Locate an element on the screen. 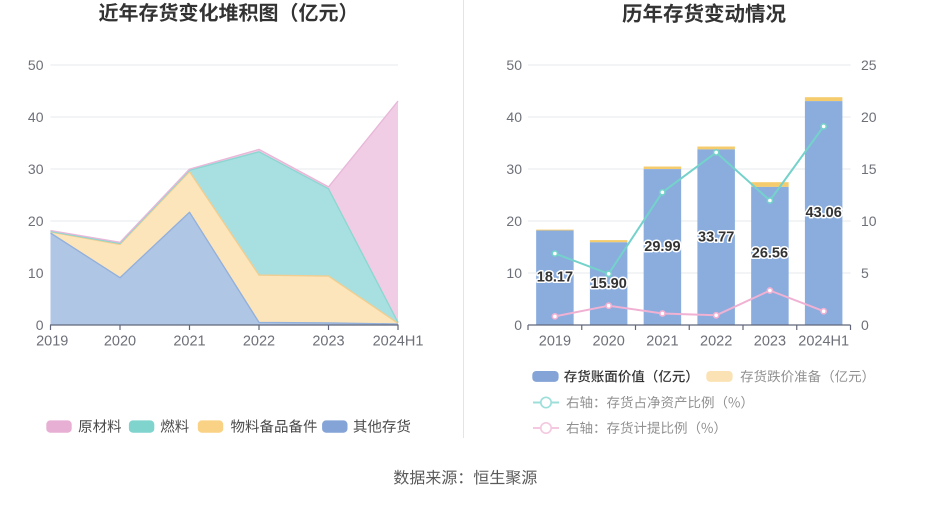  svg-text: 18.17 is located at coordinates (555, 278).